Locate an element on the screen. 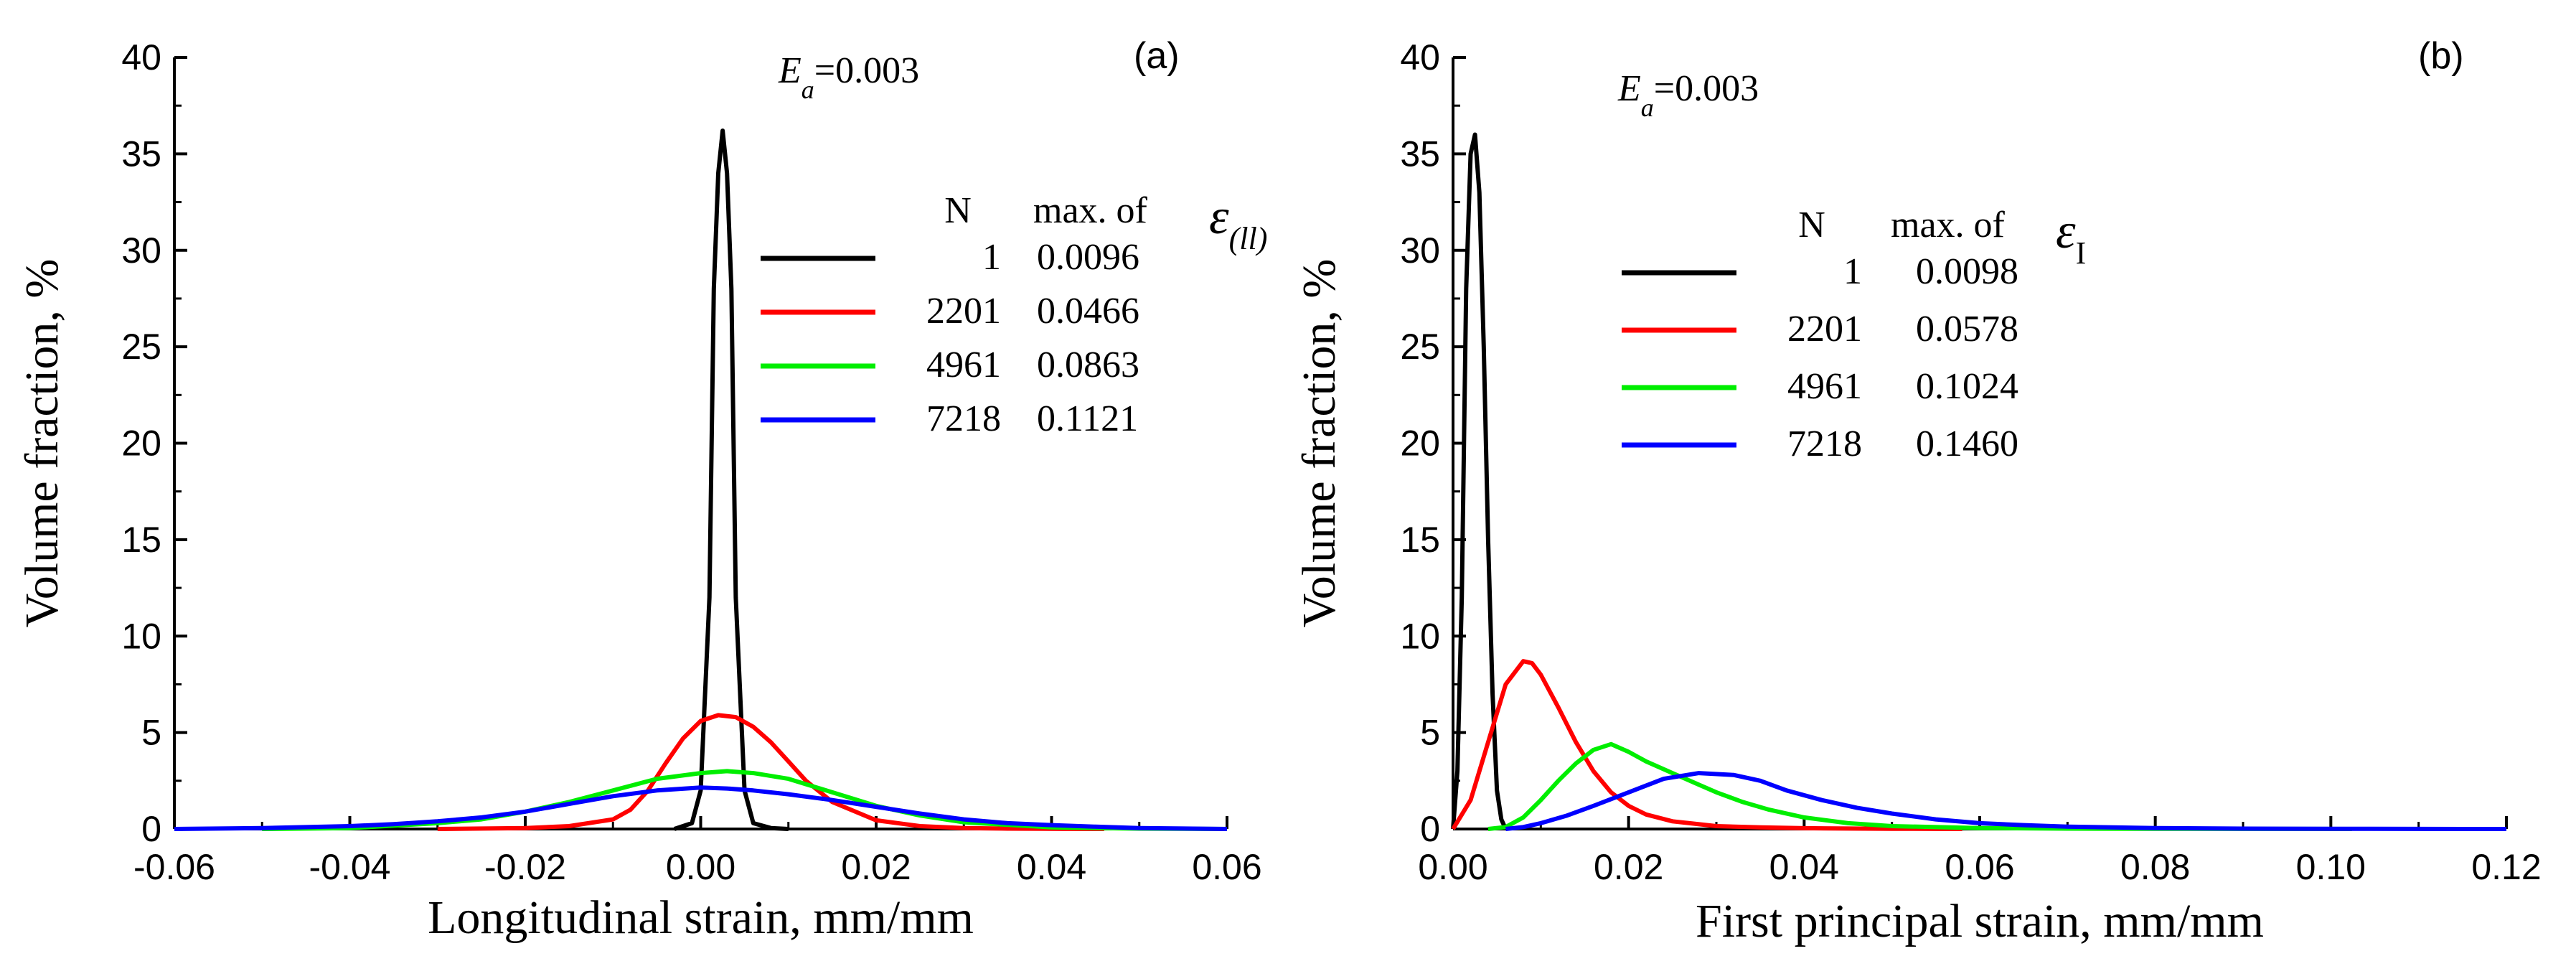 The height and width of the screenshot is (979, 2576). x-axis-title: Longitudinal strain, mm/mm is located at coordinates (701, 917).